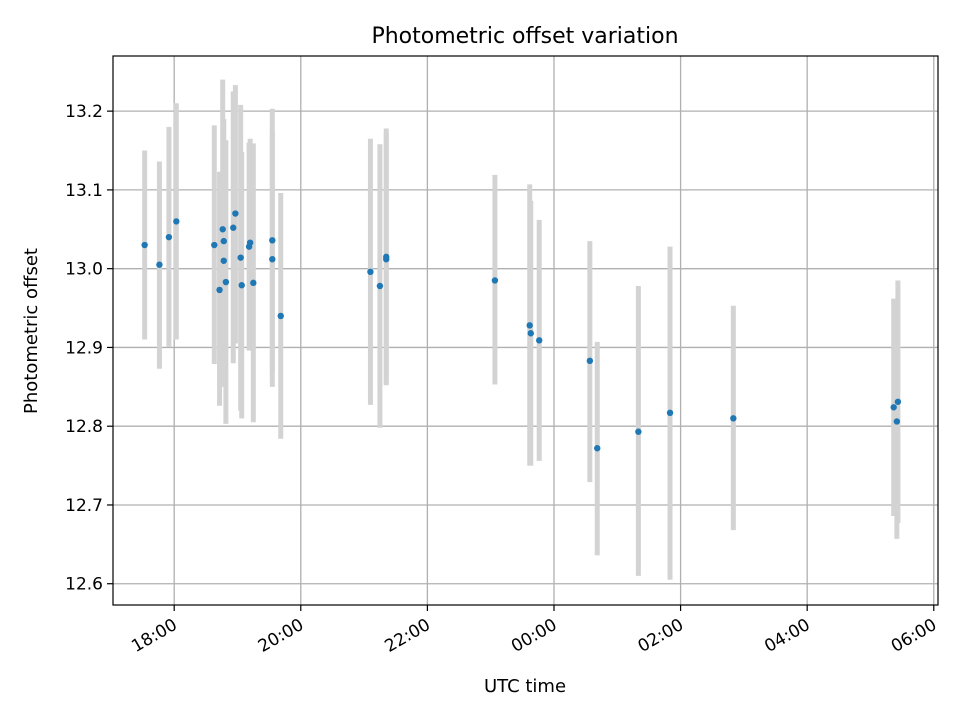 This screenshot has width=960, height=720. What do you see at coordinates (84, 348) in the screenshot?
I see `y-tick-label: 12.9` at bounding box center [84, 348].